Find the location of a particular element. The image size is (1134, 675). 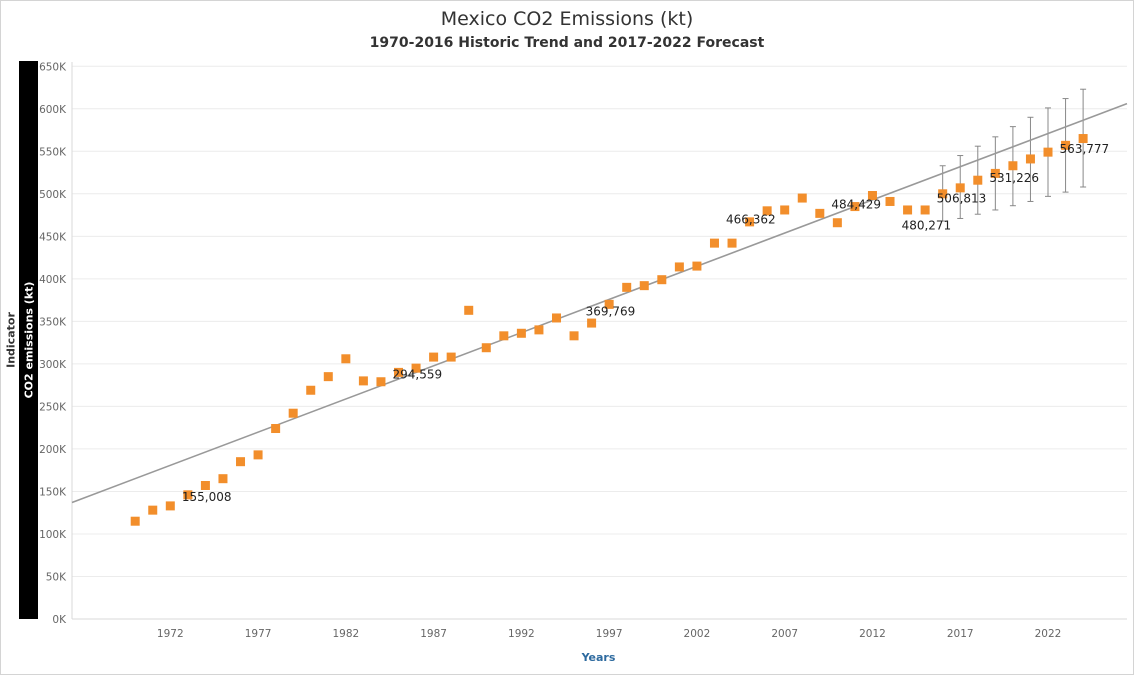

data-label: 294,559 is located at coordinates (418, 374).